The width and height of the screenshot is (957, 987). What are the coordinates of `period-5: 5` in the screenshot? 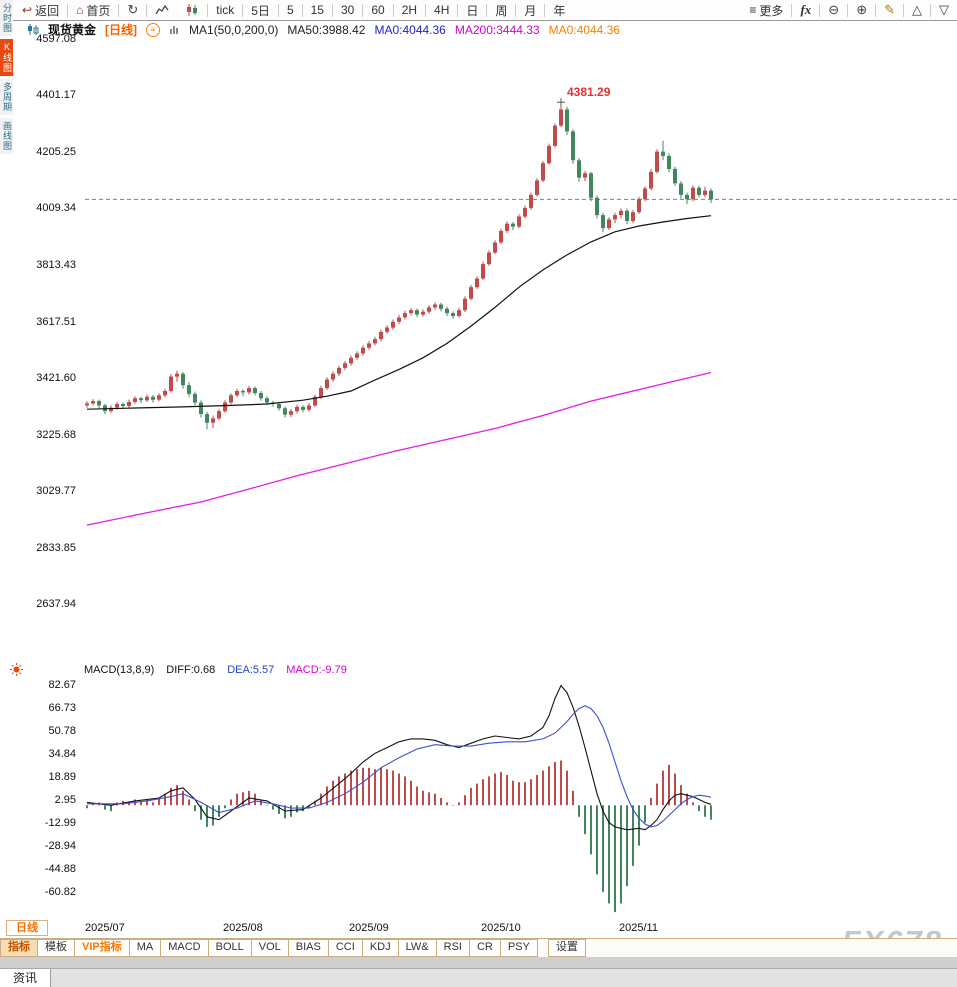 It's located at (290, 10).